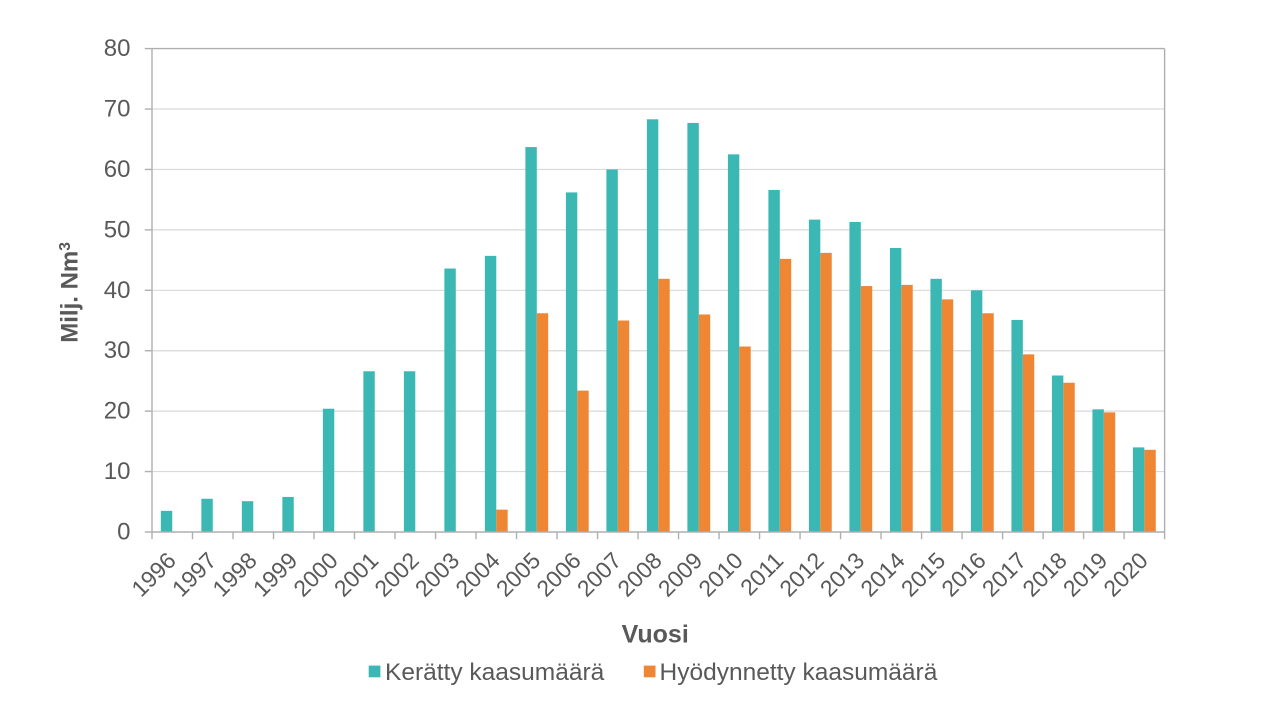  Describe the element at coordinates (655, 635) in the screenshot. I see `svg-text: Vuosi` at that location.